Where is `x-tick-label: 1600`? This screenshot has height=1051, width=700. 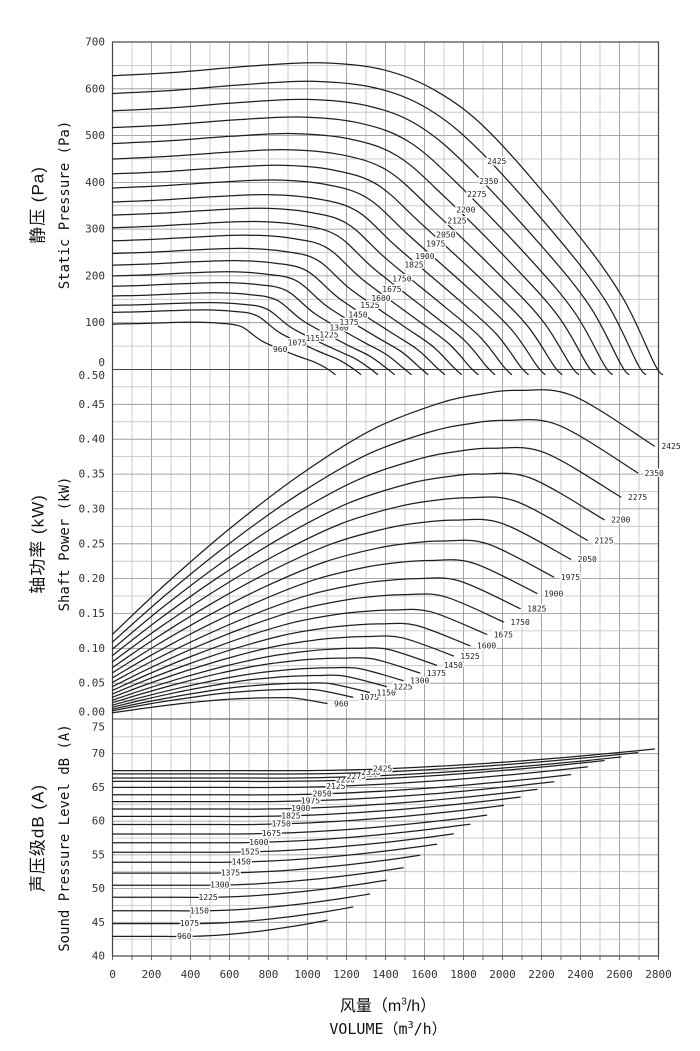 x-tick-label: 1600 is located at coordinates (424, 974).